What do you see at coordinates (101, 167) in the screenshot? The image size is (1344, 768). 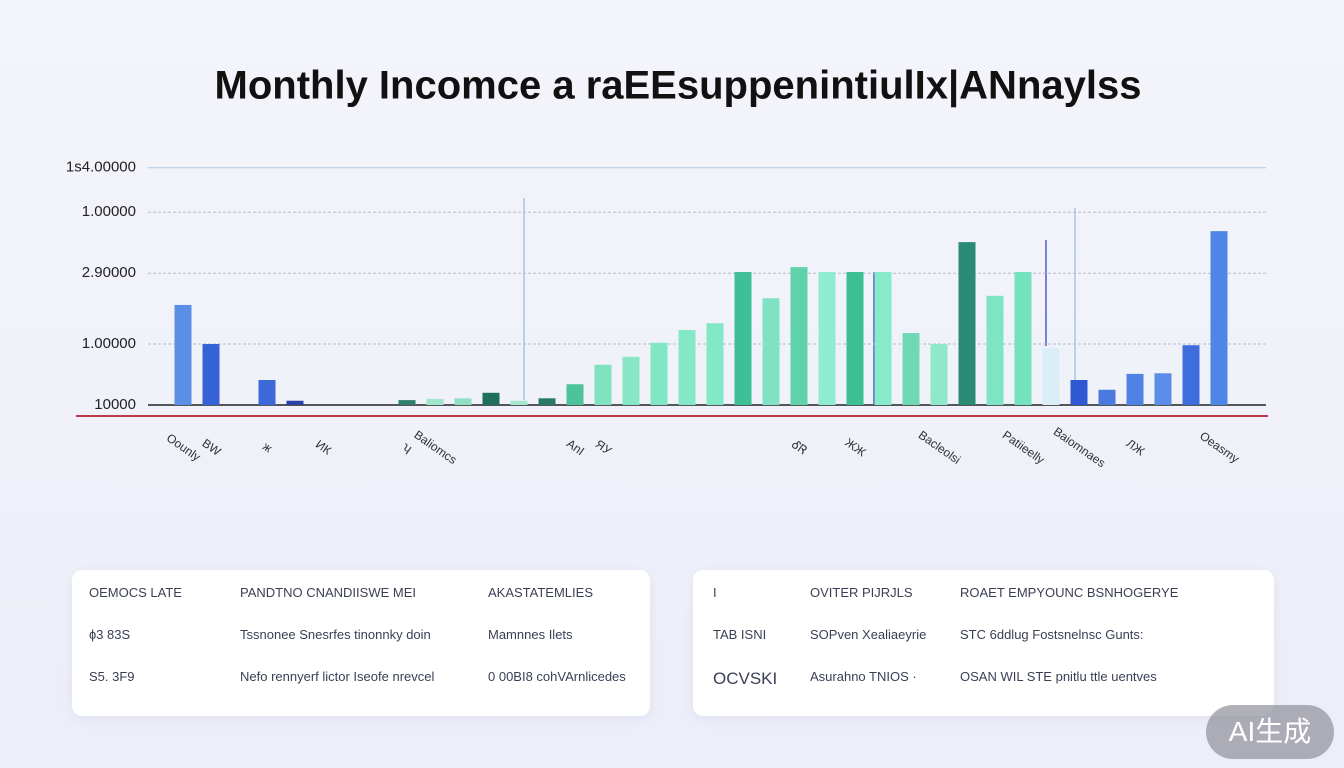 I see `y-tick-label: 1s4.00000` at bounding box center [101, 167].